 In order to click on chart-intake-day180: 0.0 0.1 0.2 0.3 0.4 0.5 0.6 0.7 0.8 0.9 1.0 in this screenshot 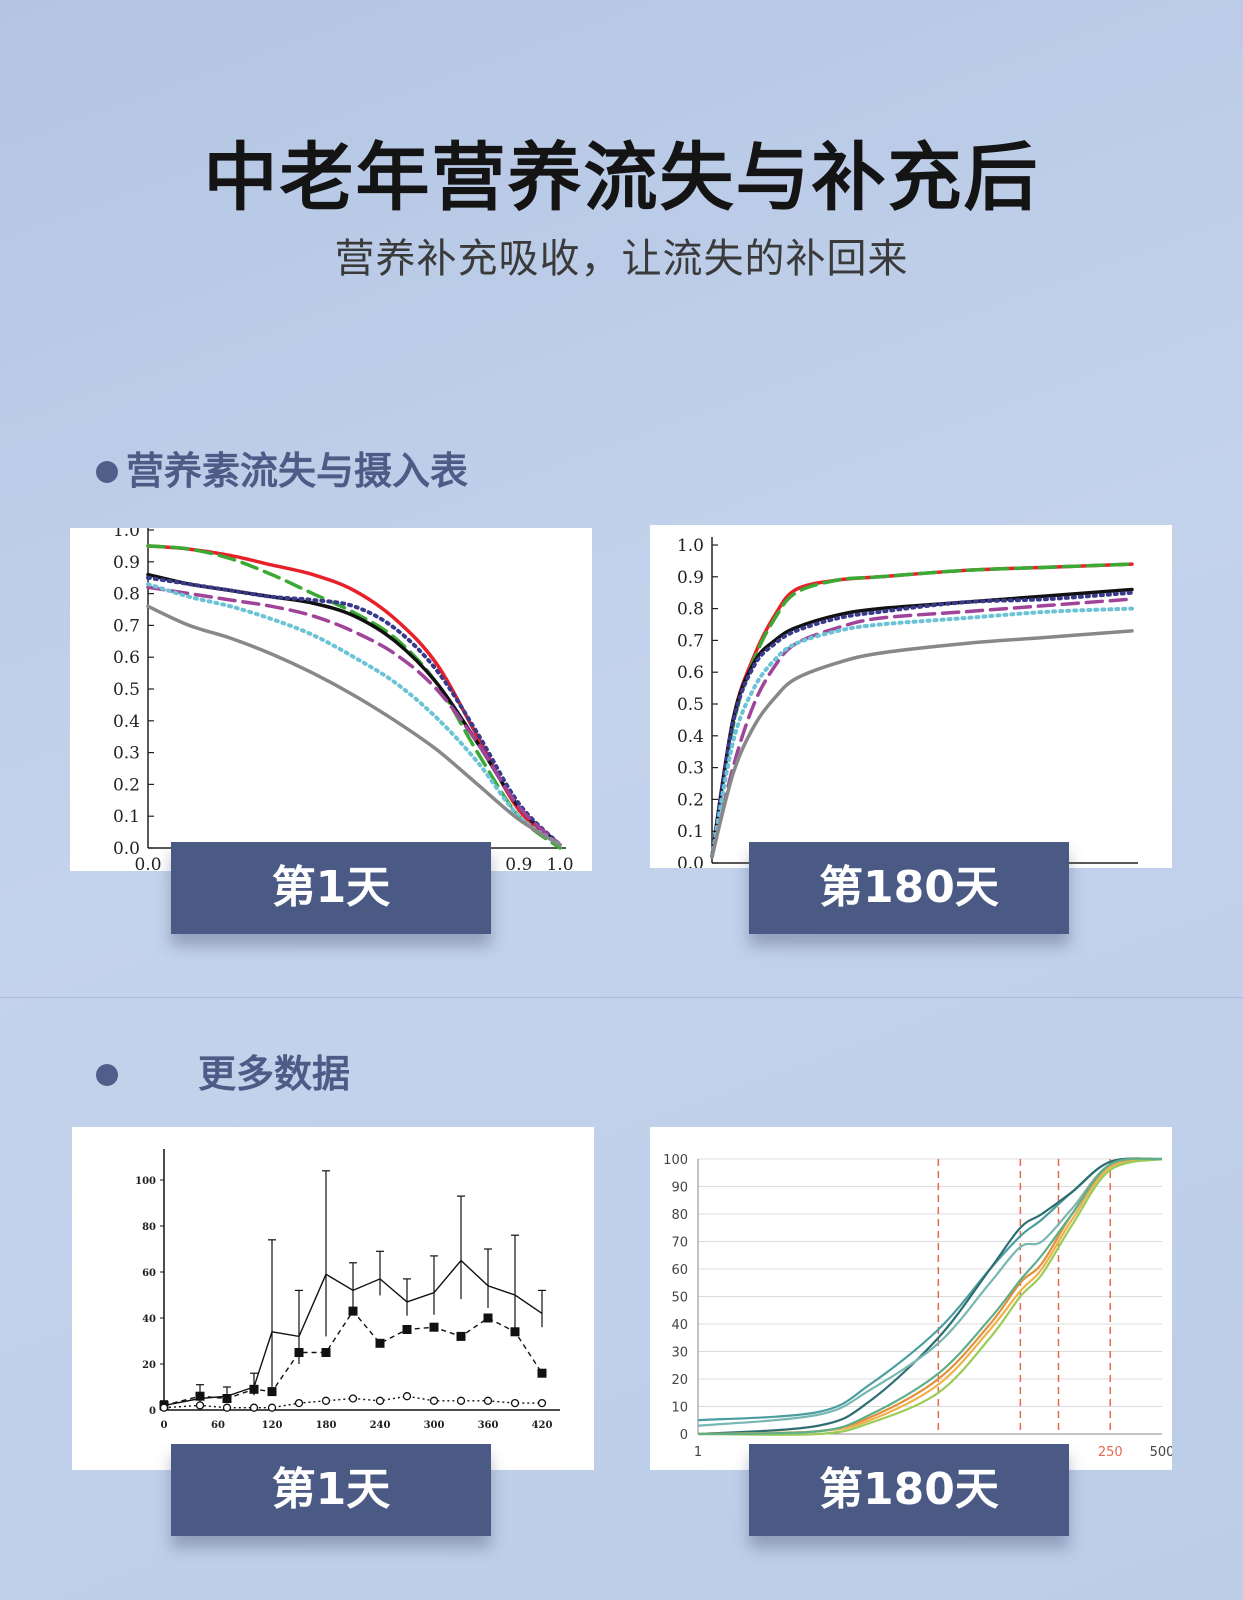, I will do `click(907, 702)`.